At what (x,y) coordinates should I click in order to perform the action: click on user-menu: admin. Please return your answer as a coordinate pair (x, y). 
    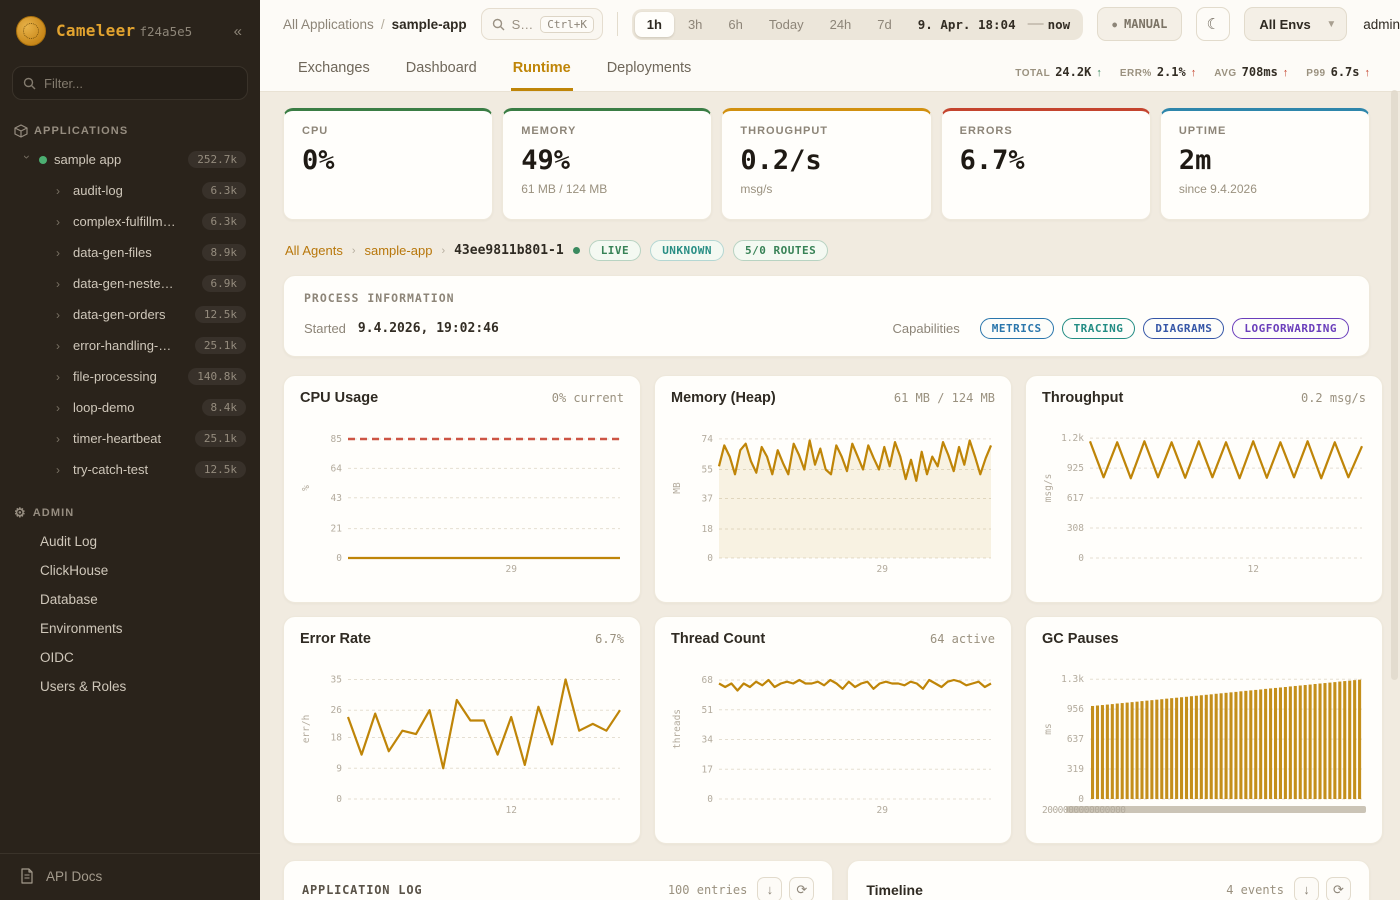
    Looking at the image, I should click on (1381, 24).